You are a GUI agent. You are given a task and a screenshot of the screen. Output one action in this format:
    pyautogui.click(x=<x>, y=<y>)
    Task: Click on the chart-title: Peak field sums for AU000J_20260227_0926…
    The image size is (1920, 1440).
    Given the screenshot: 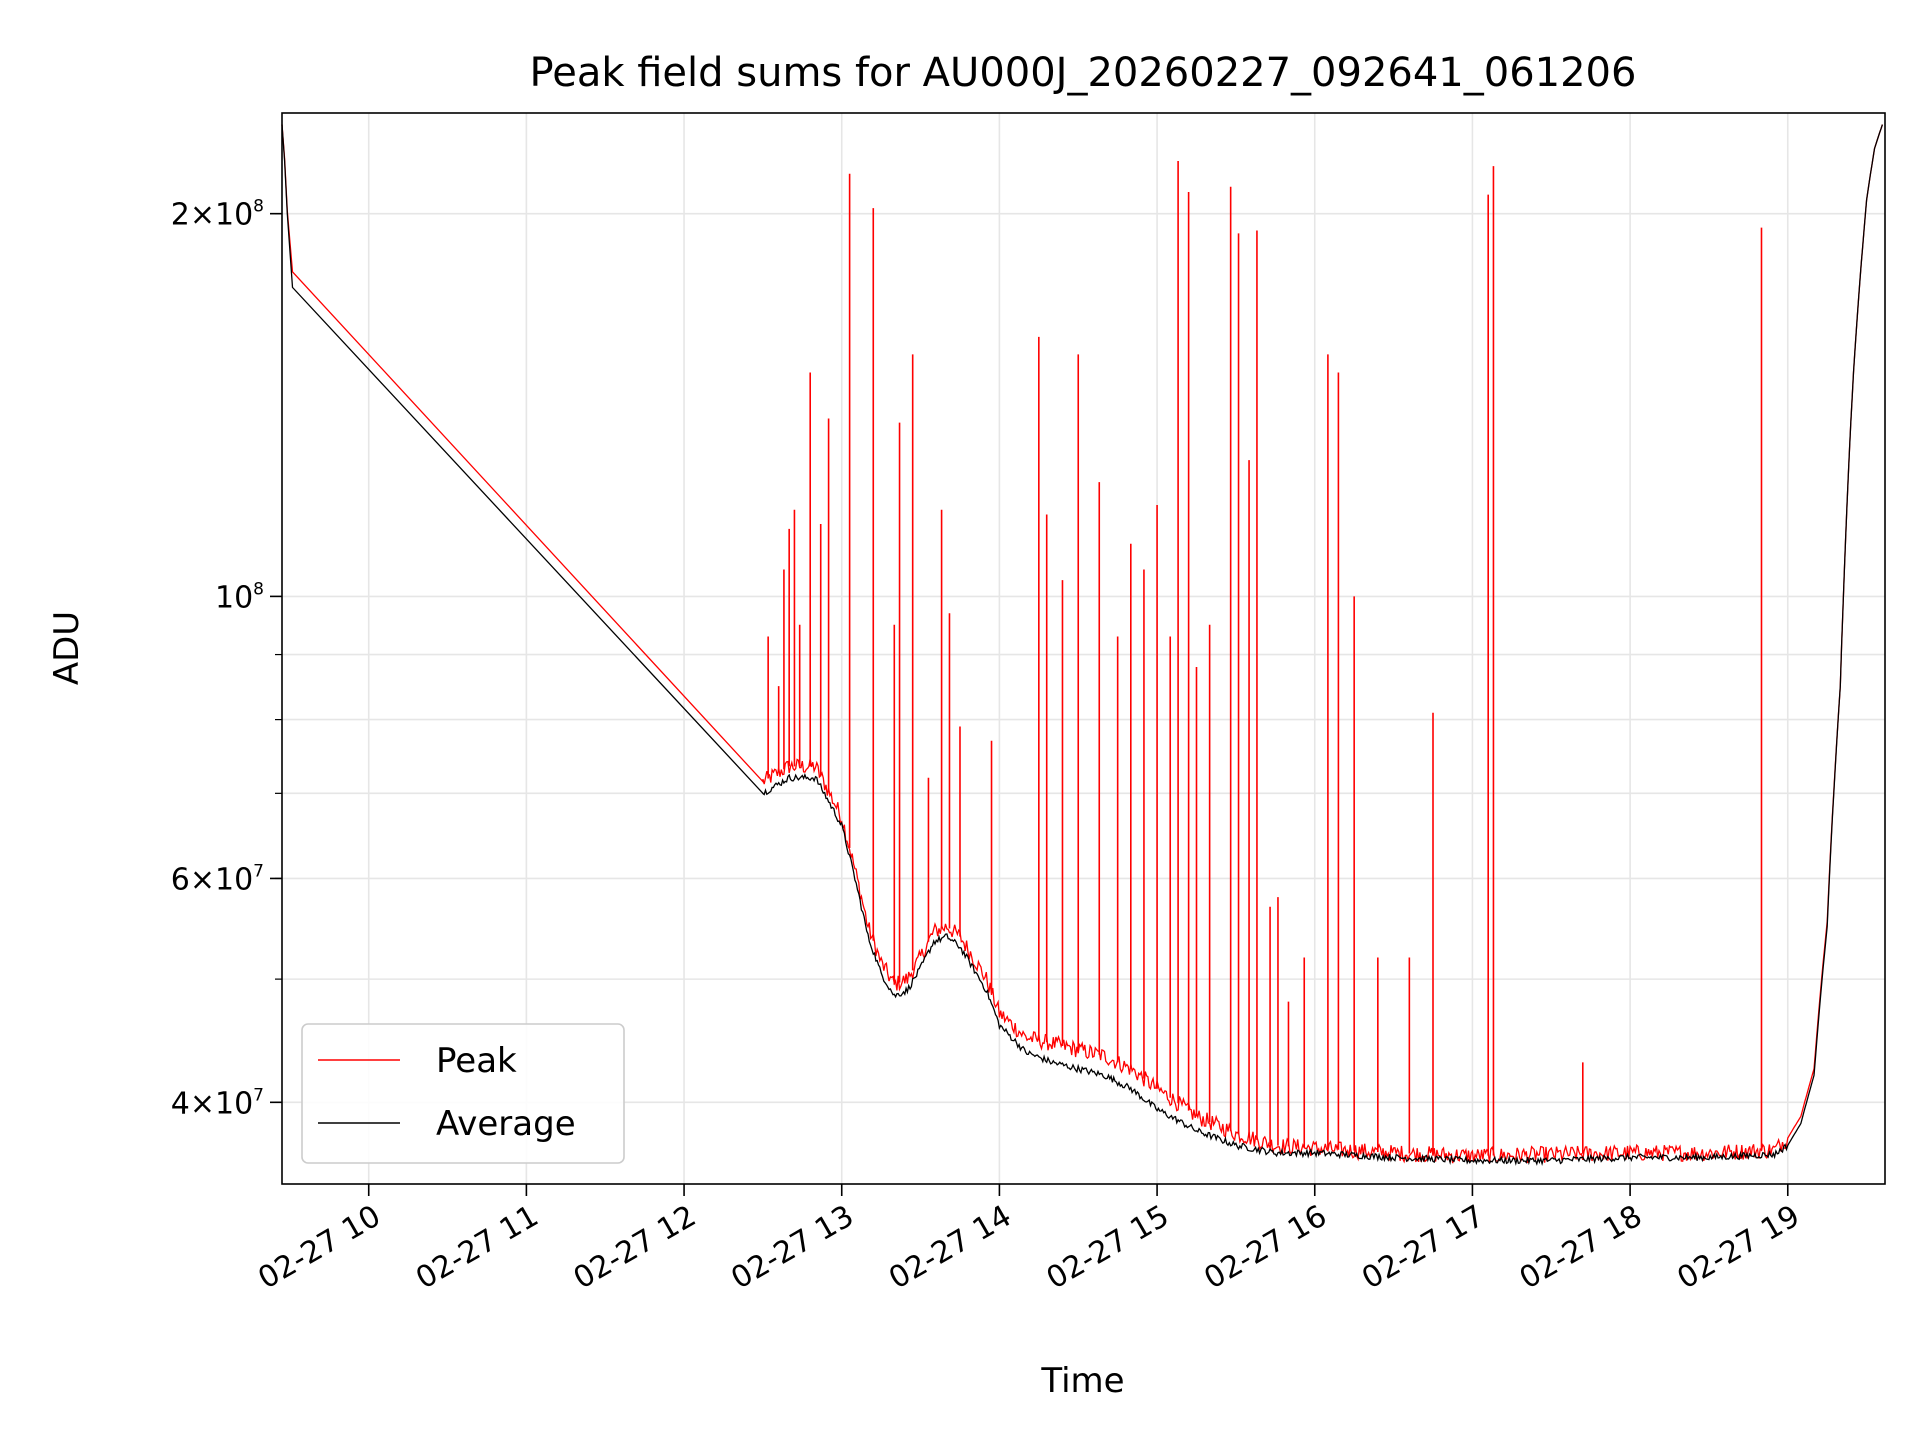 What is the action you would take?
    pyautogui.click(x=1083, y=73)
    